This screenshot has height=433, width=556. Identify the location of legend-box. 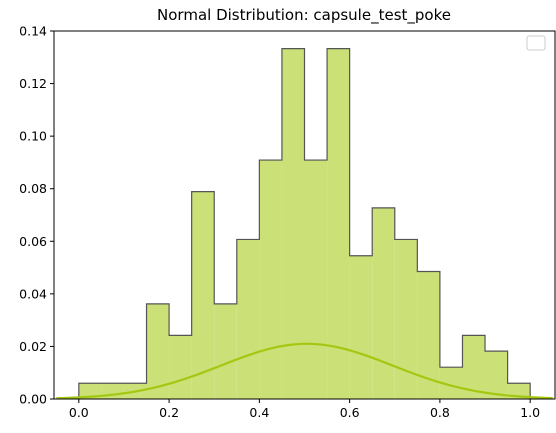
(536, 43).